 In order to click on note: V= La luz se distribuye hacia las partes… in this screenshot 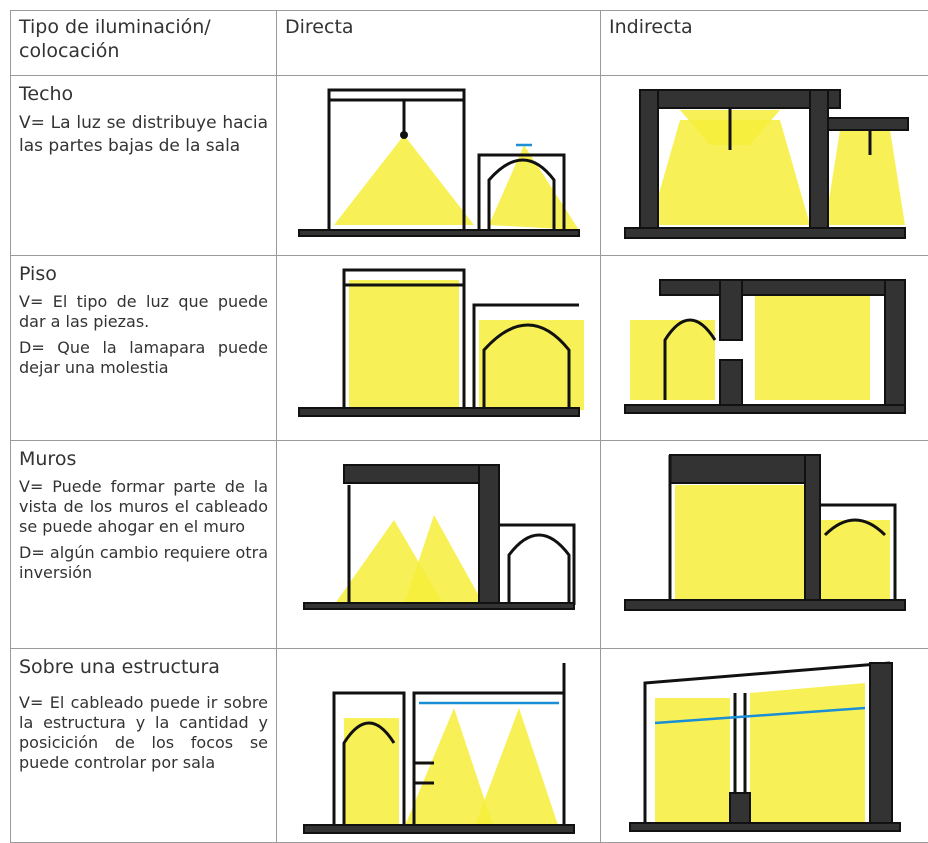, I will do `click(143, 135)`.